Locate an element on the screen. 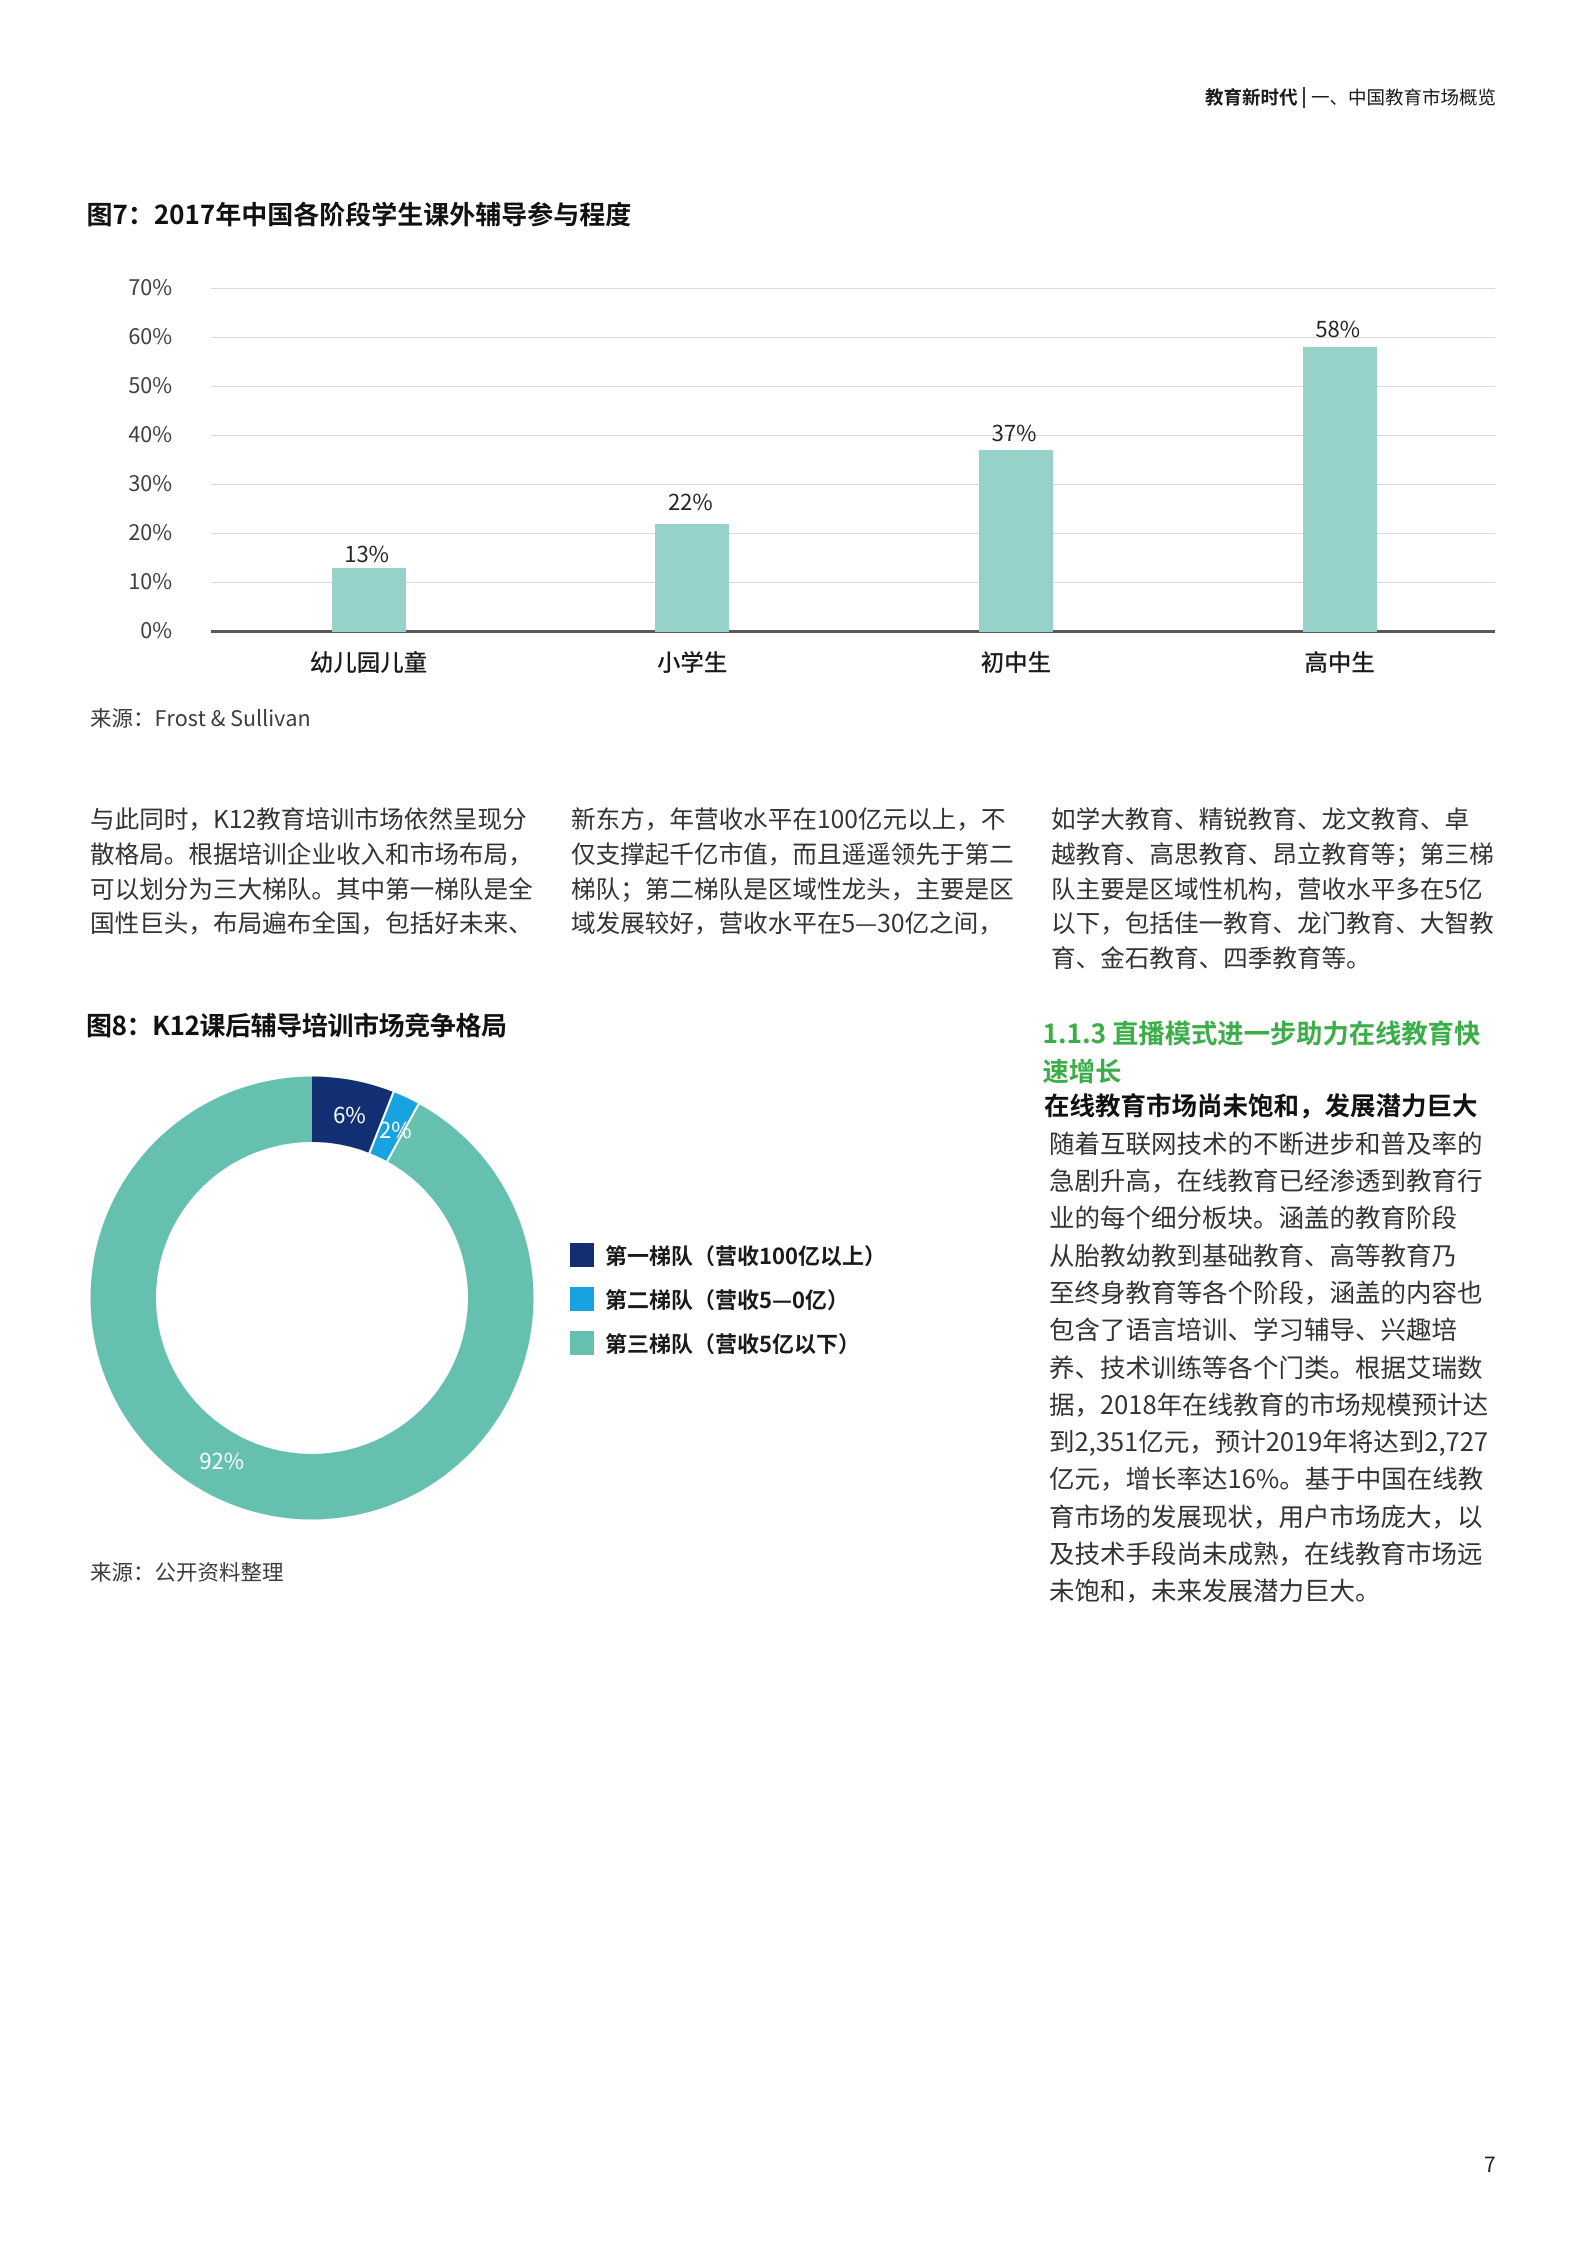 Image resolution: width=1587 pixels, height=2245 pixels. svg-text: 6% is located at coordinates (349, 1113).